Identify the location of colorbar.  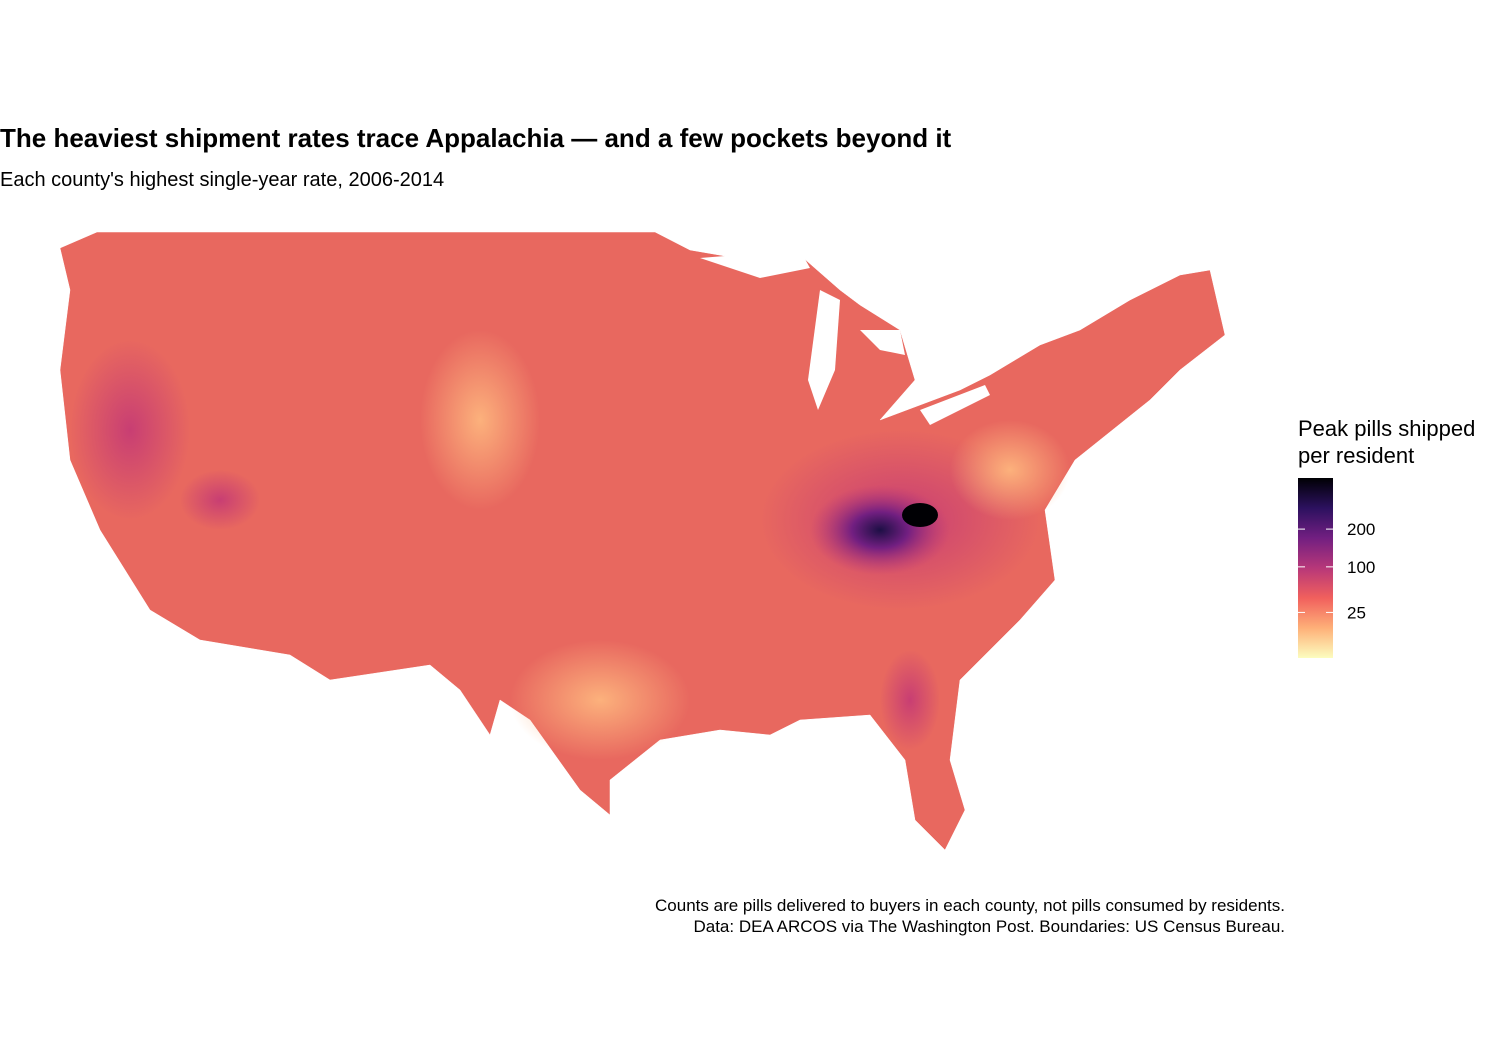
(1315, 568).